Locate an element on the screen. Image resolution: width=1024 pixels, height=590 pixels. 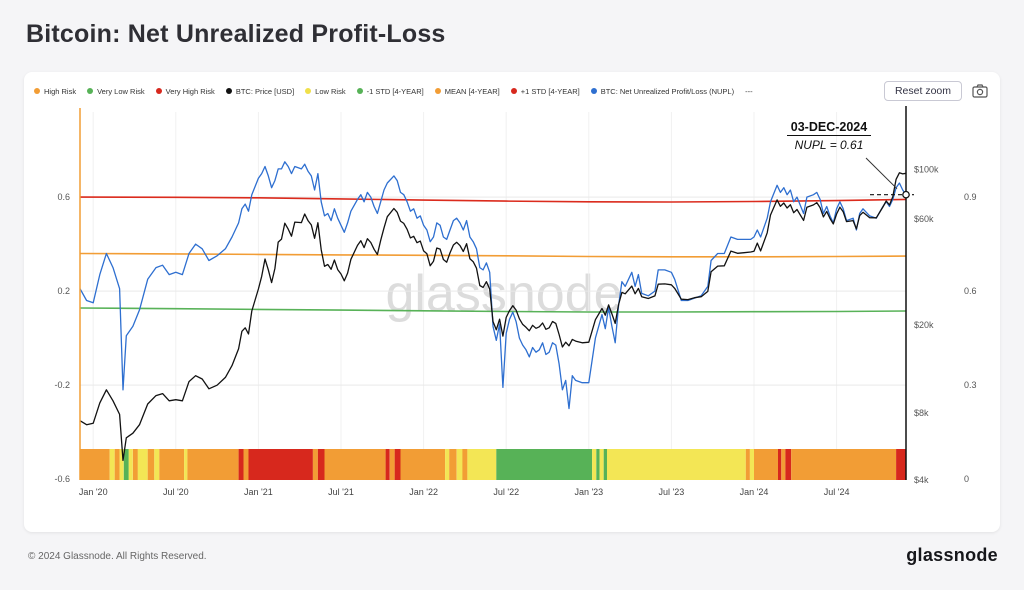
y-axis-label-nupl: 0.6 is located at coordinates (63, 197).